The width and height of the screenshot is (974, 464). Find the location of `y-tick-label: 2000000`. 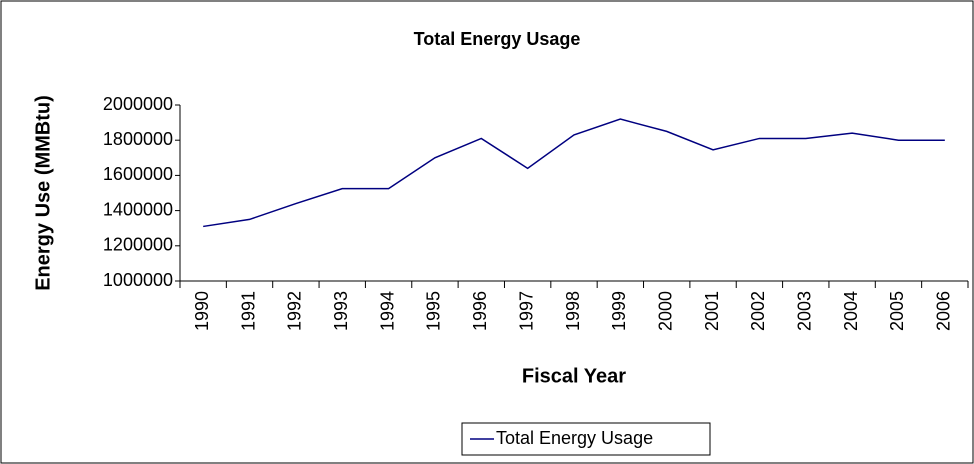

y-tick-label: 2000000 is located at coordinates (138, 104).